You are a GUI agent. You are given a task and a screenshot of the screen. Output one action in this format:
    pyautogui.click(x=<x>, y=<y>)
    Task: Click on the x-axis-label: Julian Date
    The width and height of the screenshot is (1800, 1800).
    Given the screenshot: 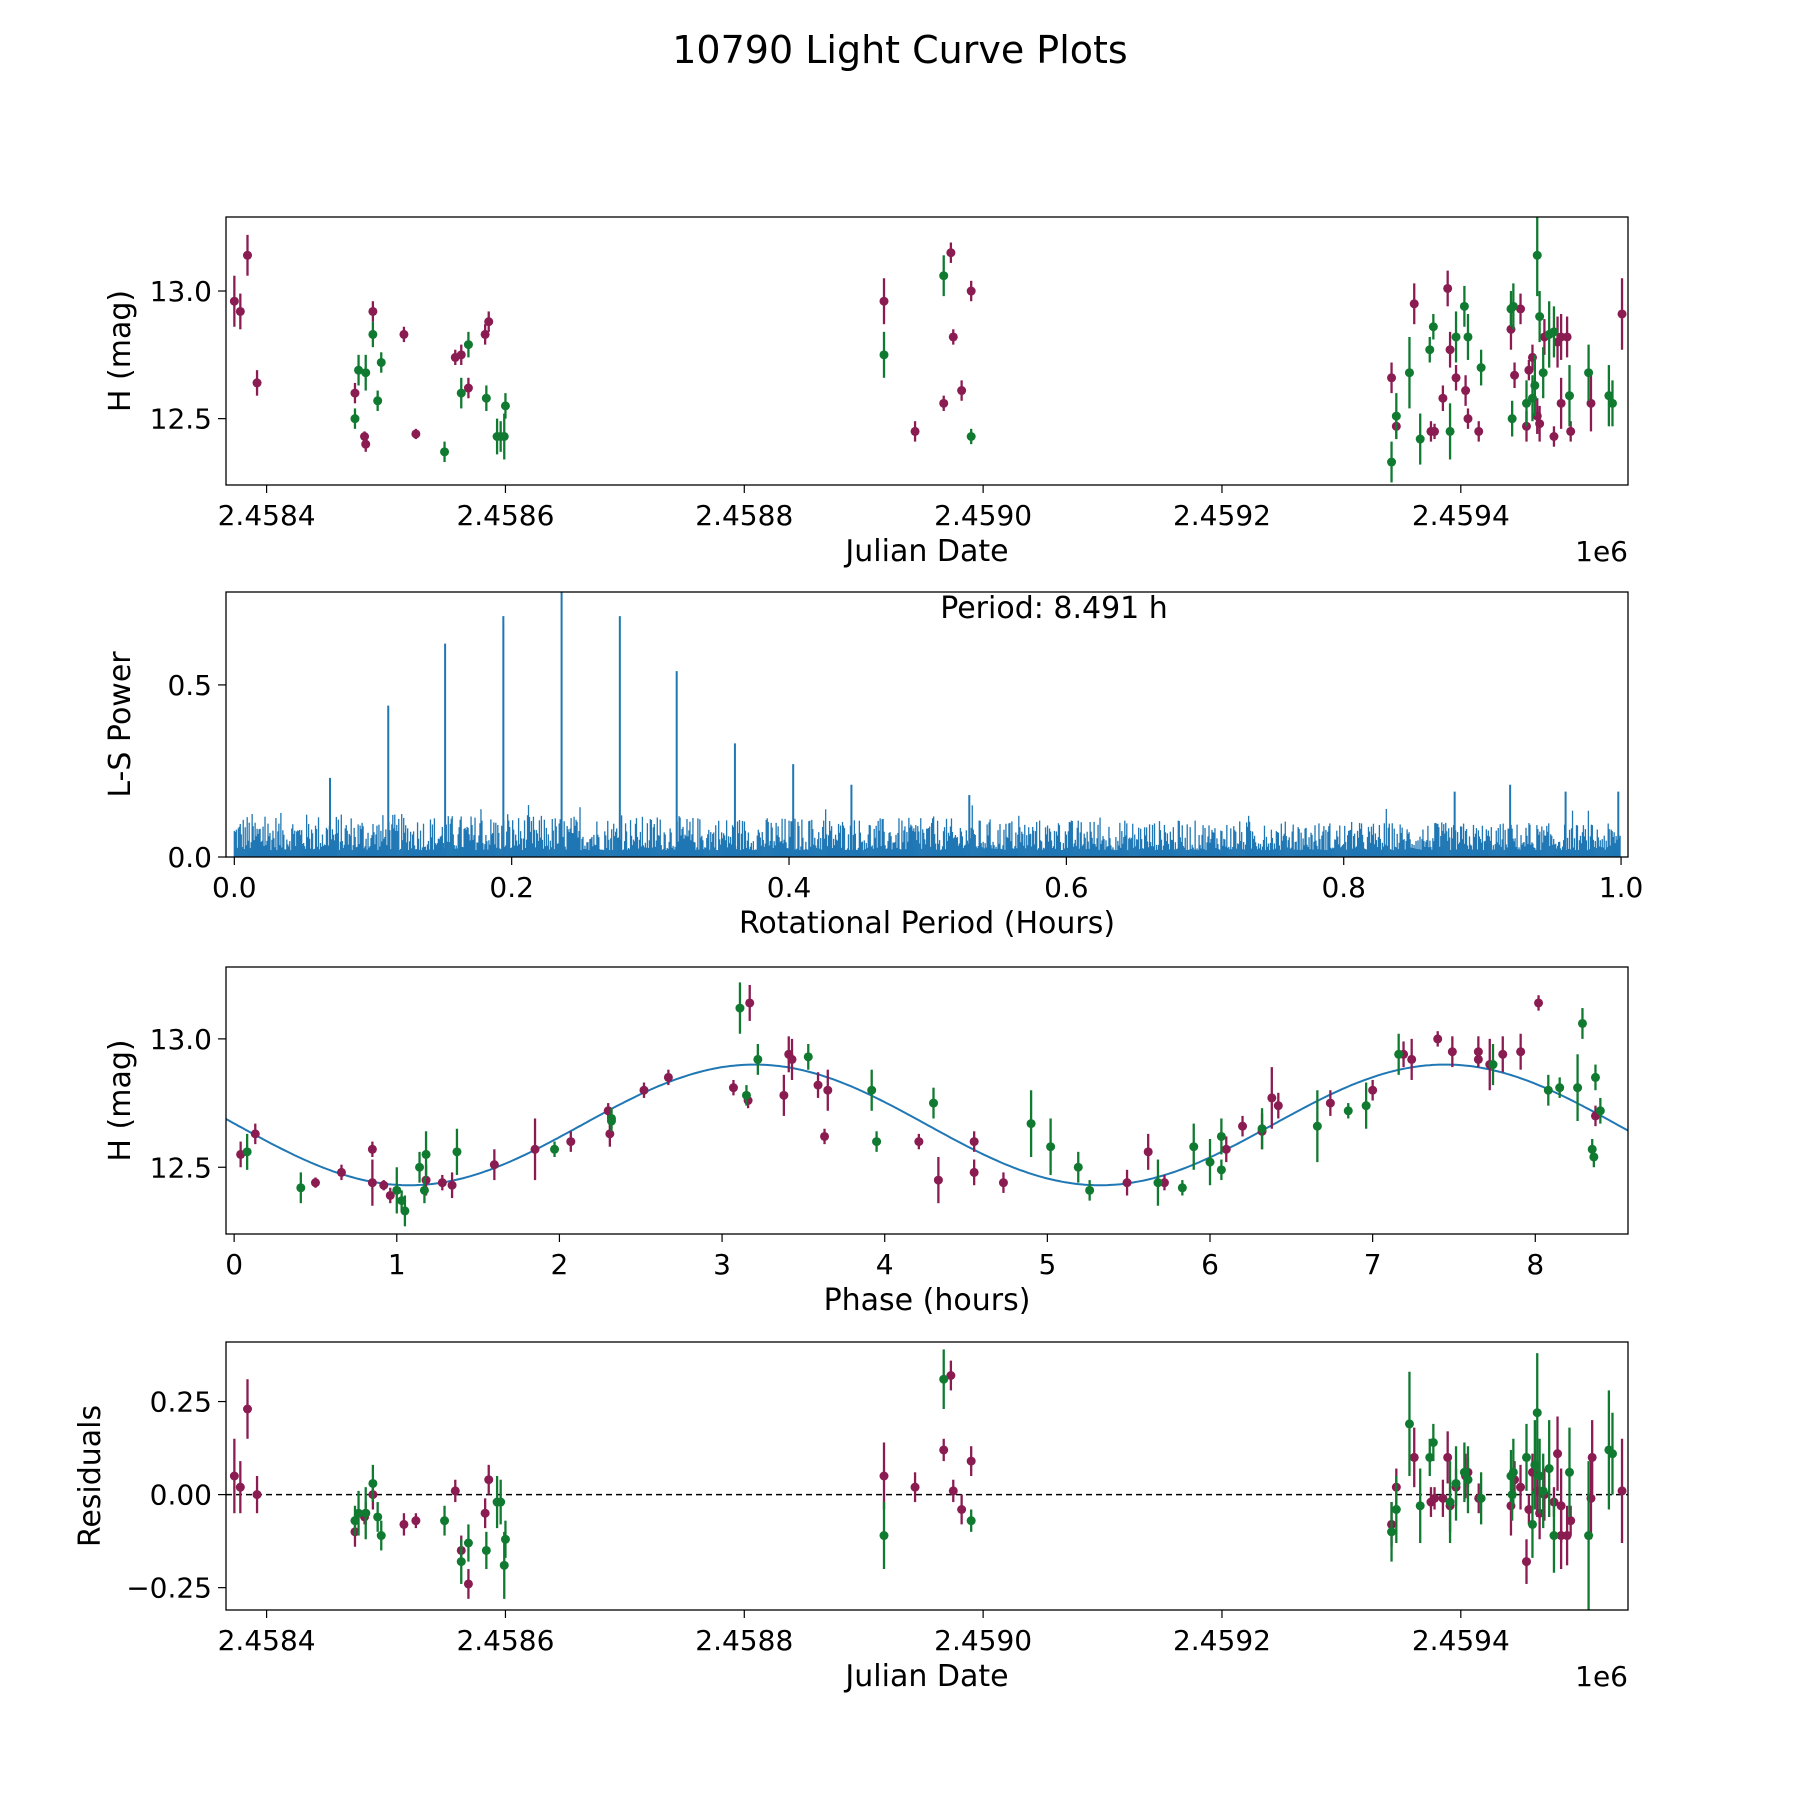 What is the action you would take?
    pyautogui.click(x=925, y=1676)
    